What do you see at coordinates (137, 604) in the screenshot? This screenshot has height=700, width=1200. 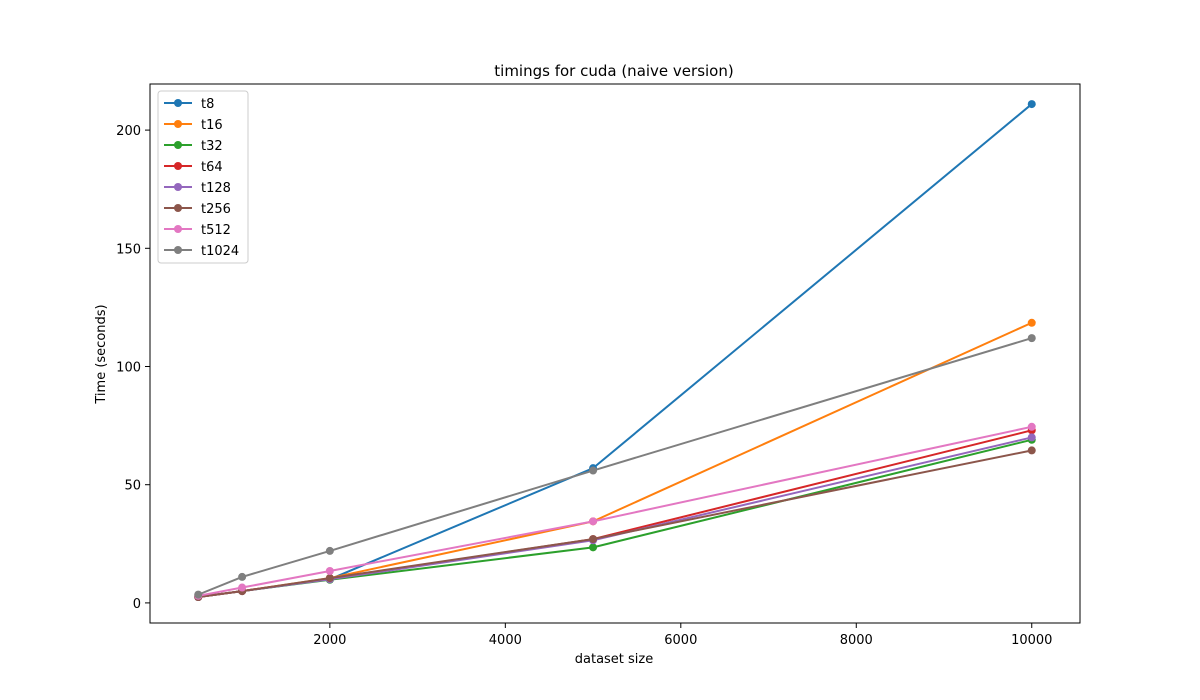 I see `y-tick-label: 0` at bounding box center [137, 604].